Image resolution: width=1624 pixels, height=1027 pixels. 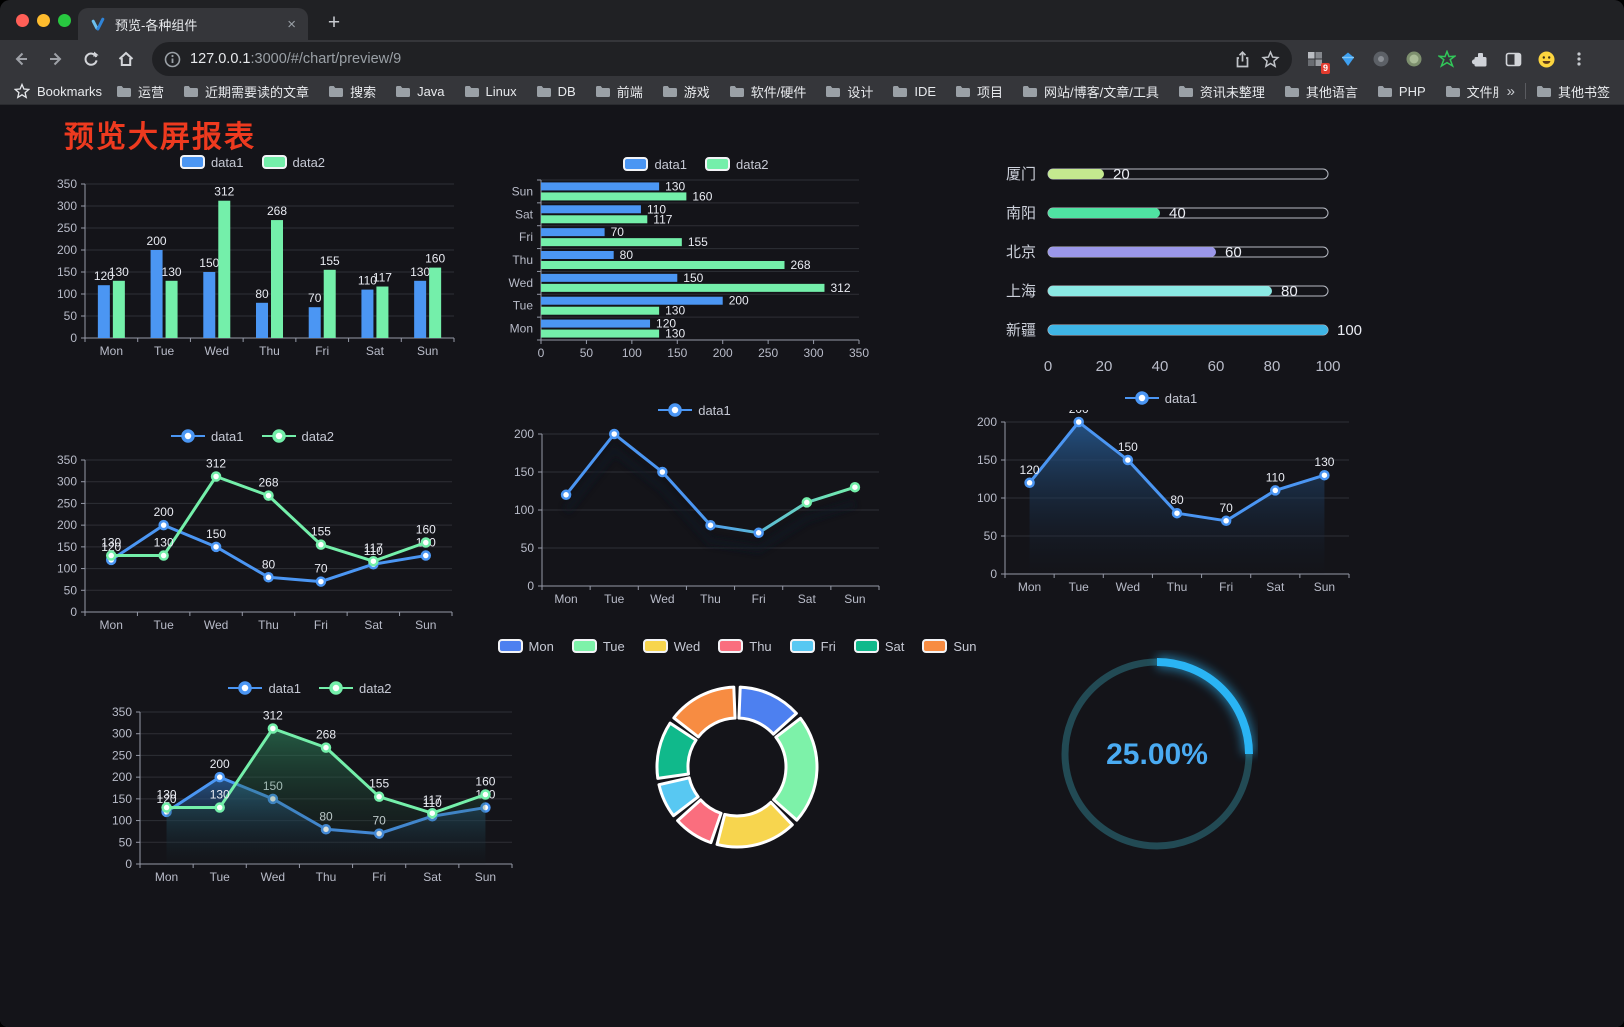 I want to click on extension-badge: 9, so click(x=1325, y=68).